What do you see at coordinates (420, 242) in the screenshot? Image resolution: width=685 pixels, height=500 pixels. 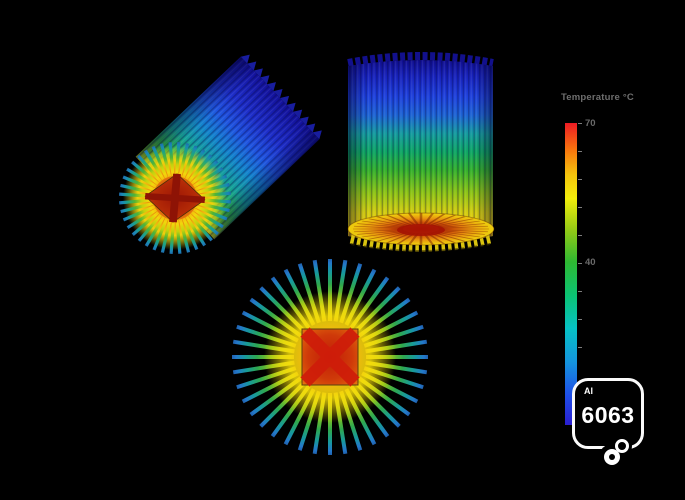 I see `bottom-fin-fringe` at bounding box center [420, 242].